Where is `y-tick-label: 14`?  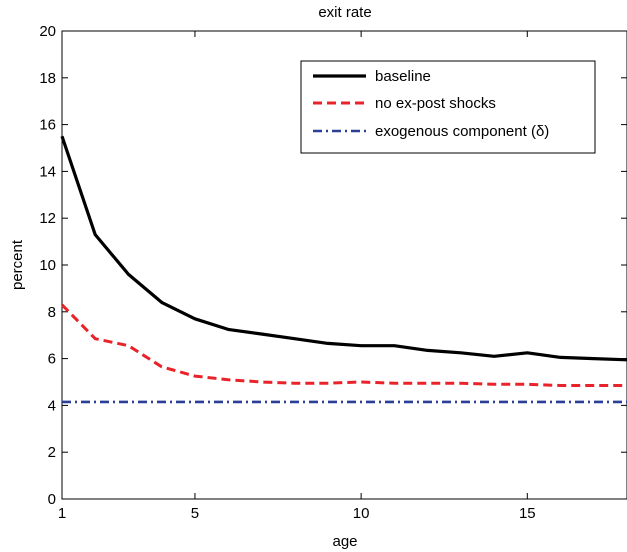 y-tick-label: 14 is located at coordinates (47, 171).